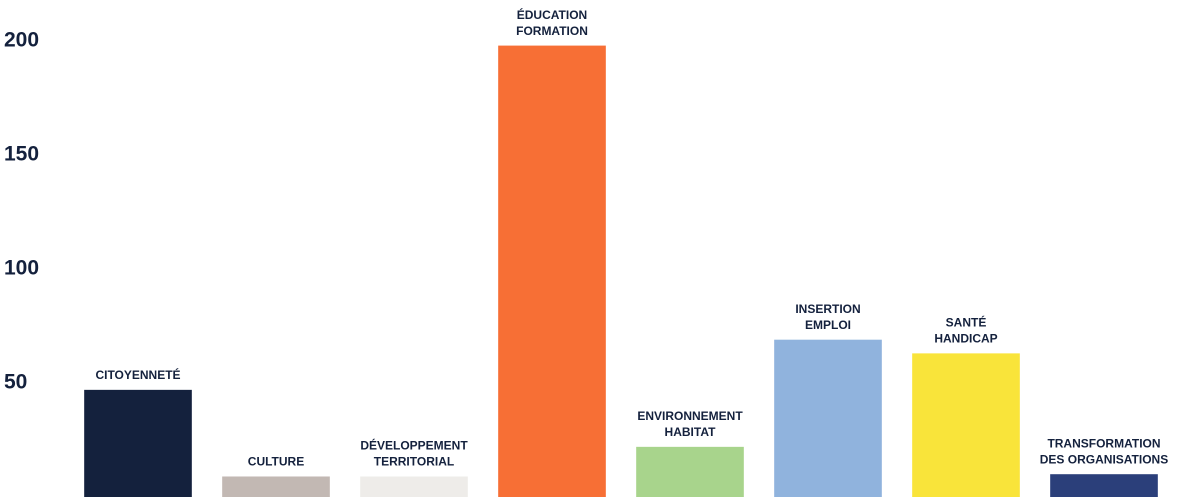 The height and width of the screenshot is (499, 1183). Describe the element at coordinates (21, 154) in the screenshot. I see `y-tick-label: 150` at that location.